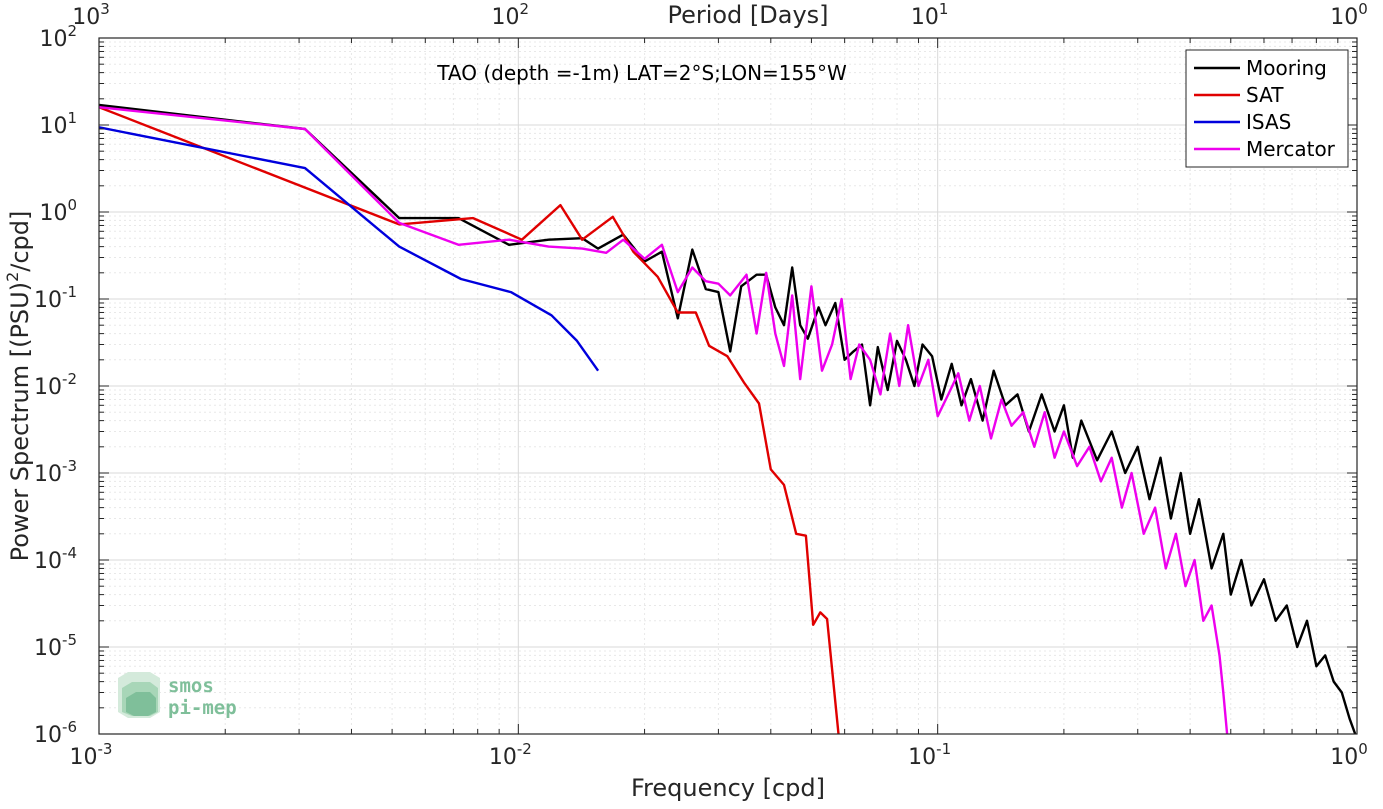 Image resolution: width=1383 pixels, height=809 pixels. What do you see at coordinates (69, 466) in the screenshot?
I see `y-tick-label-exp: -3` at bounding box center [69, 466].